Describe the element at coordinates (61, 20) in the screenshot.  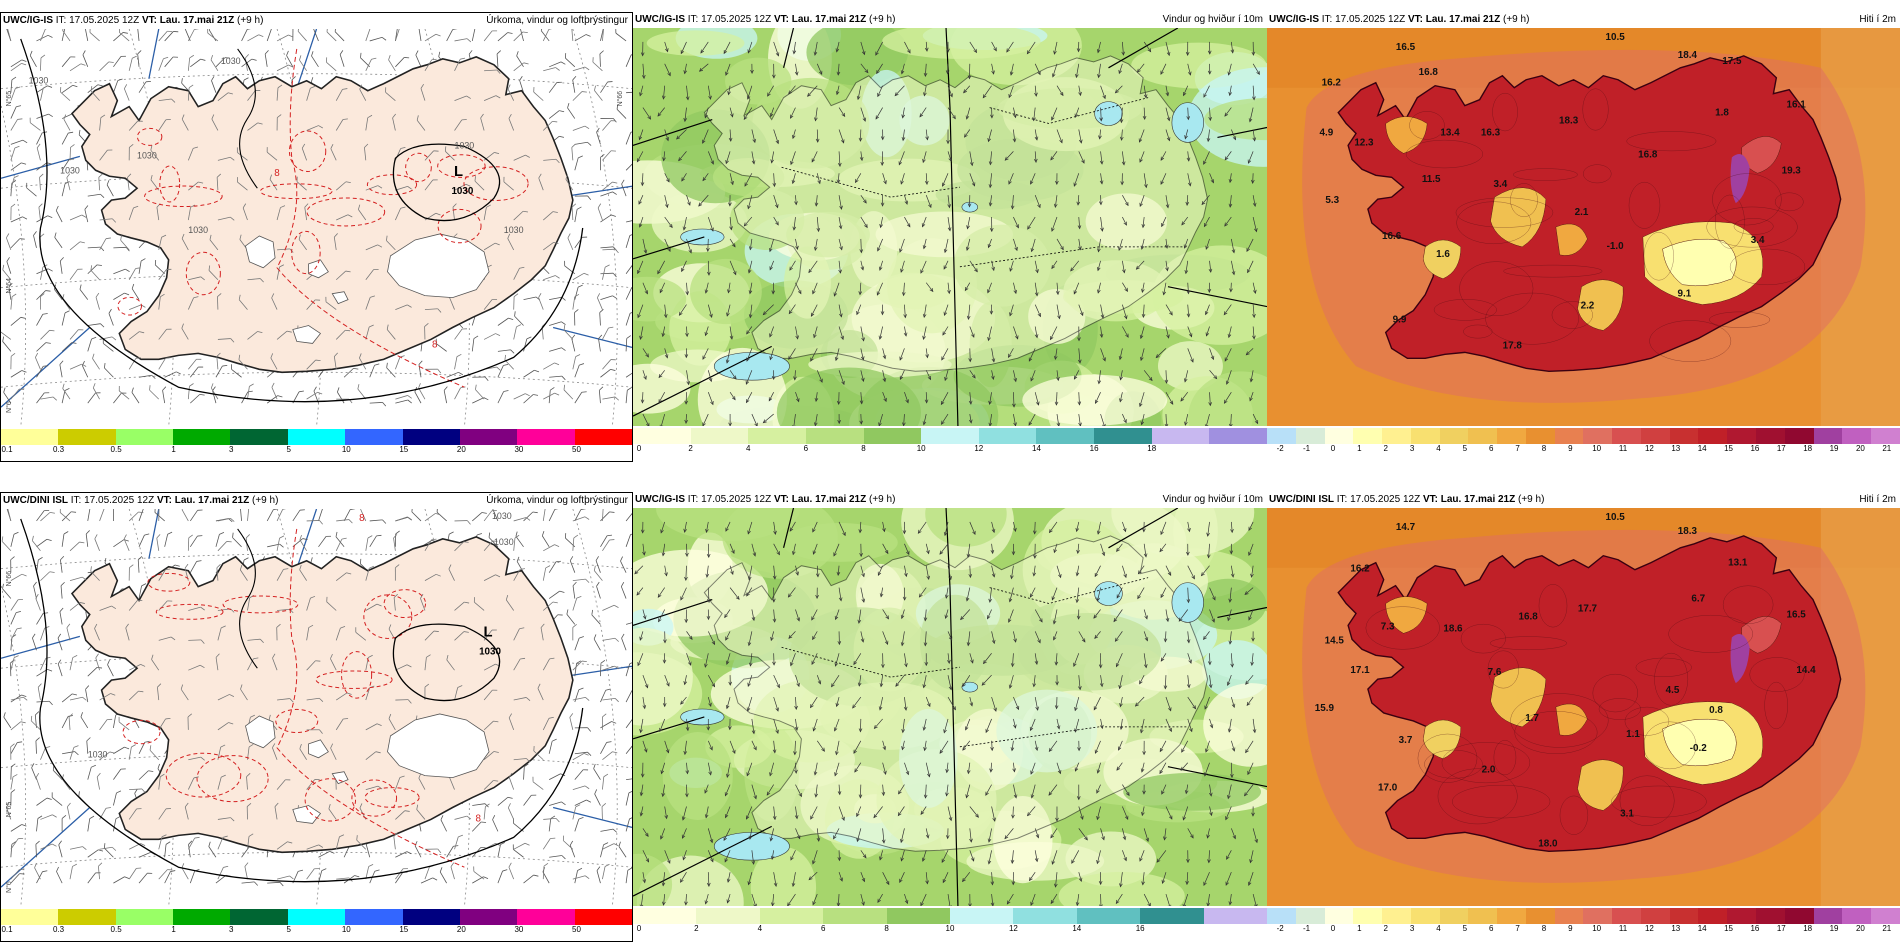
I see `it-label: IT:` at that location.